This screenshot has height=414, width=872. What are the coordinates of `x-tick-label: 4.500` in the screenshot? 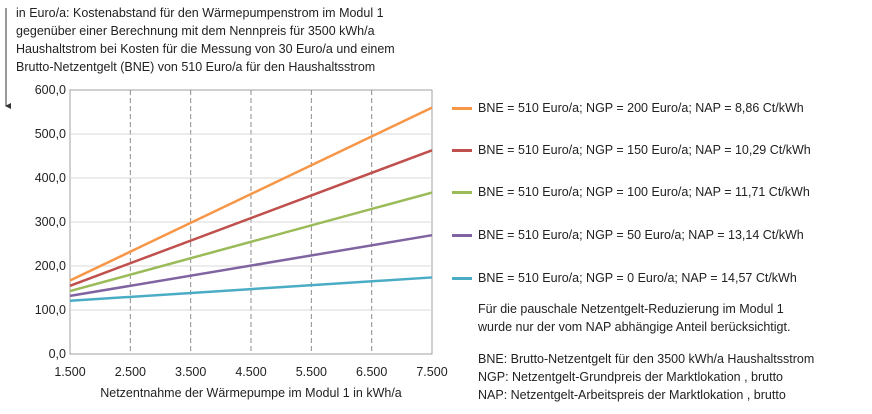 It's located at (250, 372).